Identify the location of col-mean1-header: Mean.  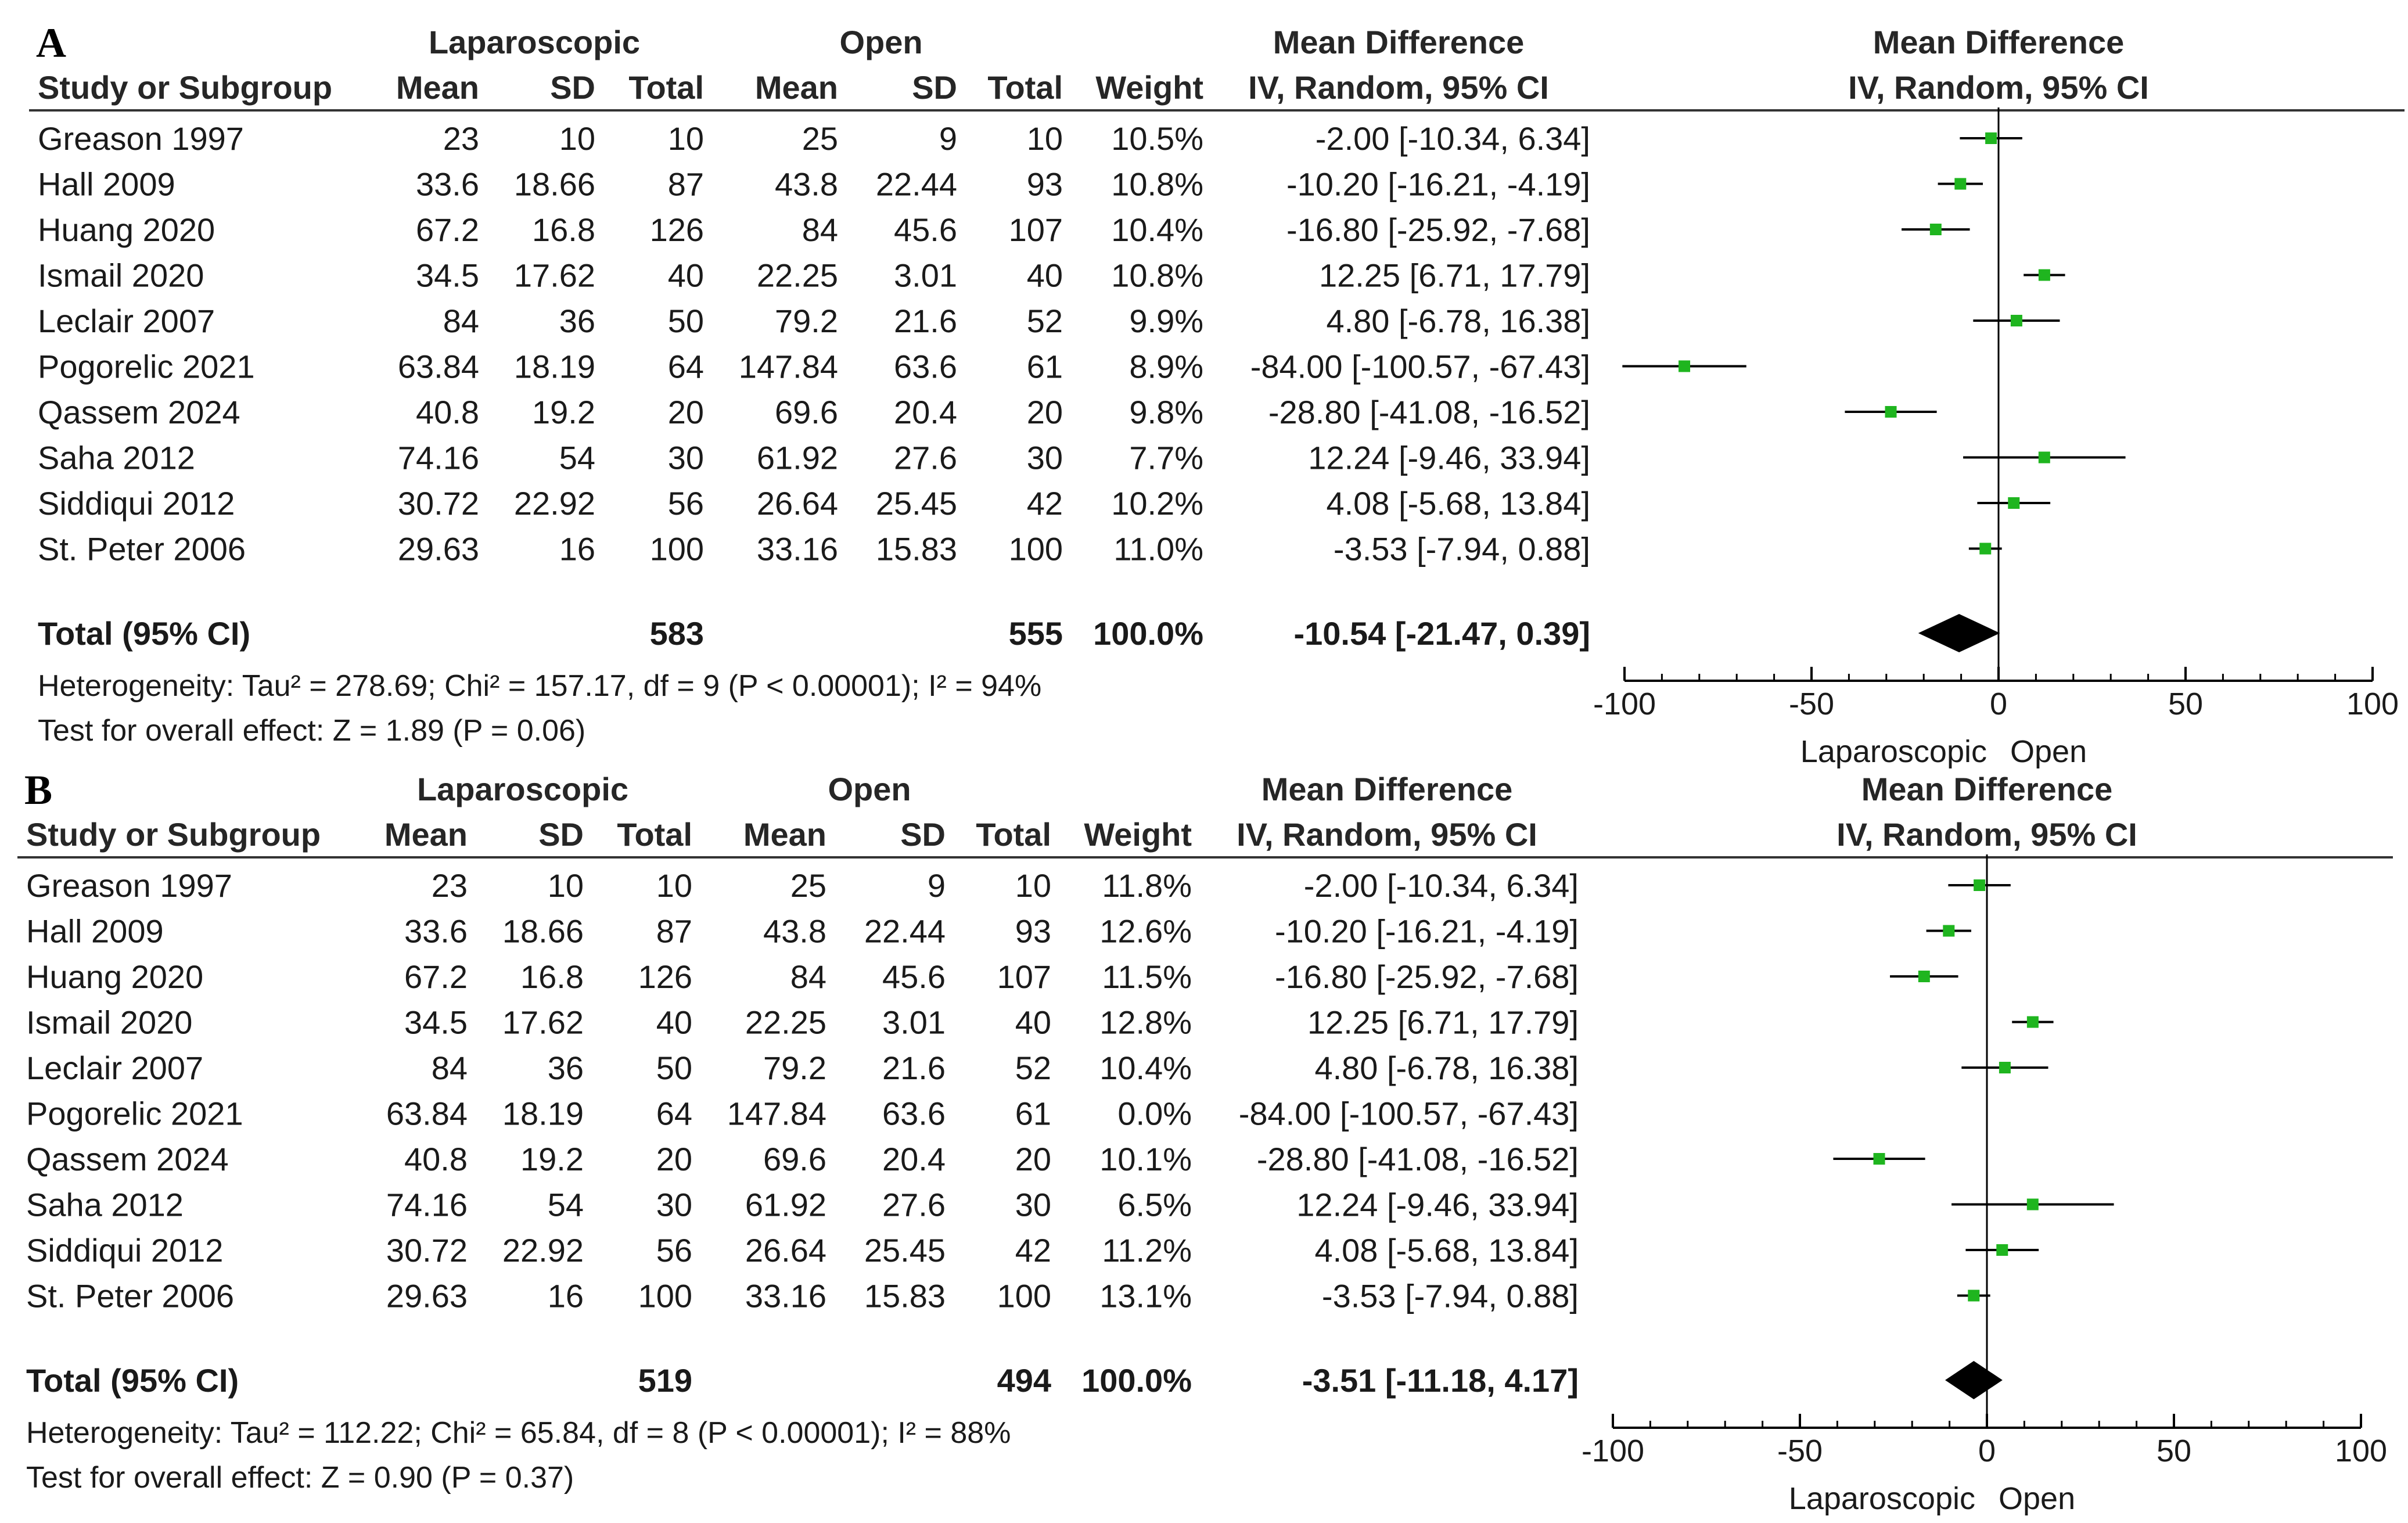
(426, 834).